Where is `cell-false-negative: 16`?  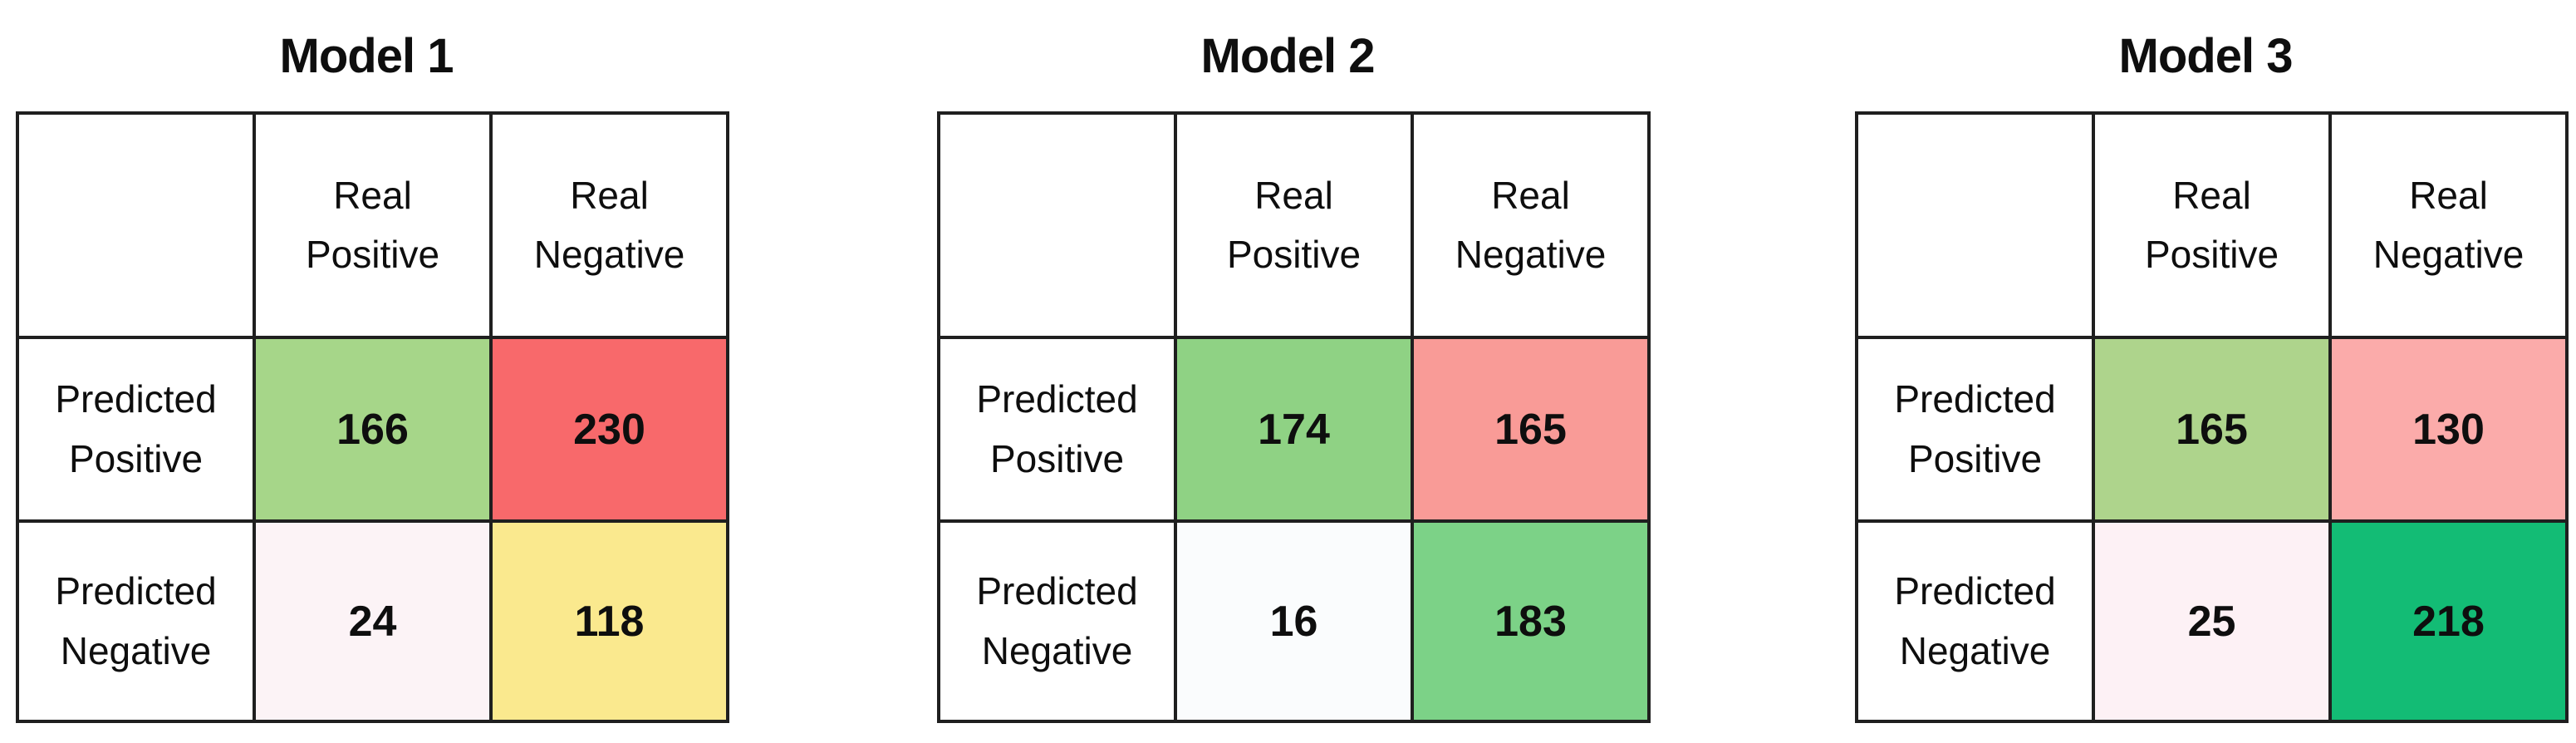
cell-false-negative: 16 is located at coordinates (1294, 621).